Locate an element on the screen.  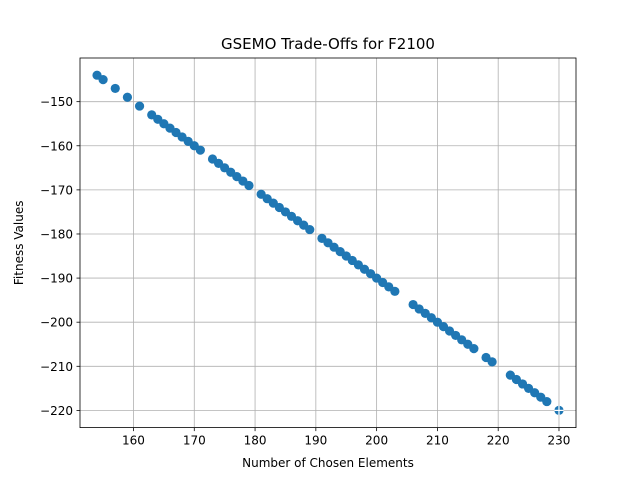
chart-title: GSEMO Trade-Offs for F2100 is located at coordinates (328, 44).